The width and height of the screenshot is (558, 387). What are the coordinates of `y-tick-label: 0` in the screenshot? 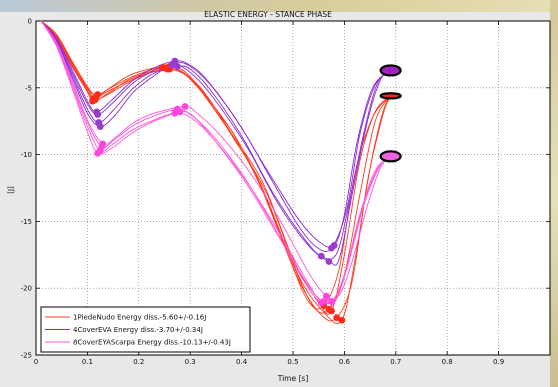 It's located at (30, 22).